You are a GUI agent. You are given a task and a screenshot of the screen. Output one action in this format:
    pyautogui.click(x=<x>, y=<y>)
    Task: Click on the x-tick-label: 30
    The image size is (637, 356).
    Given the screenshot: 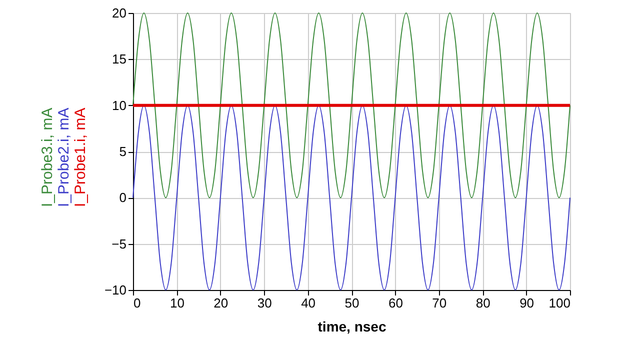 What is the action you would take?
    pyautogui.click(x=264, y=303)
    